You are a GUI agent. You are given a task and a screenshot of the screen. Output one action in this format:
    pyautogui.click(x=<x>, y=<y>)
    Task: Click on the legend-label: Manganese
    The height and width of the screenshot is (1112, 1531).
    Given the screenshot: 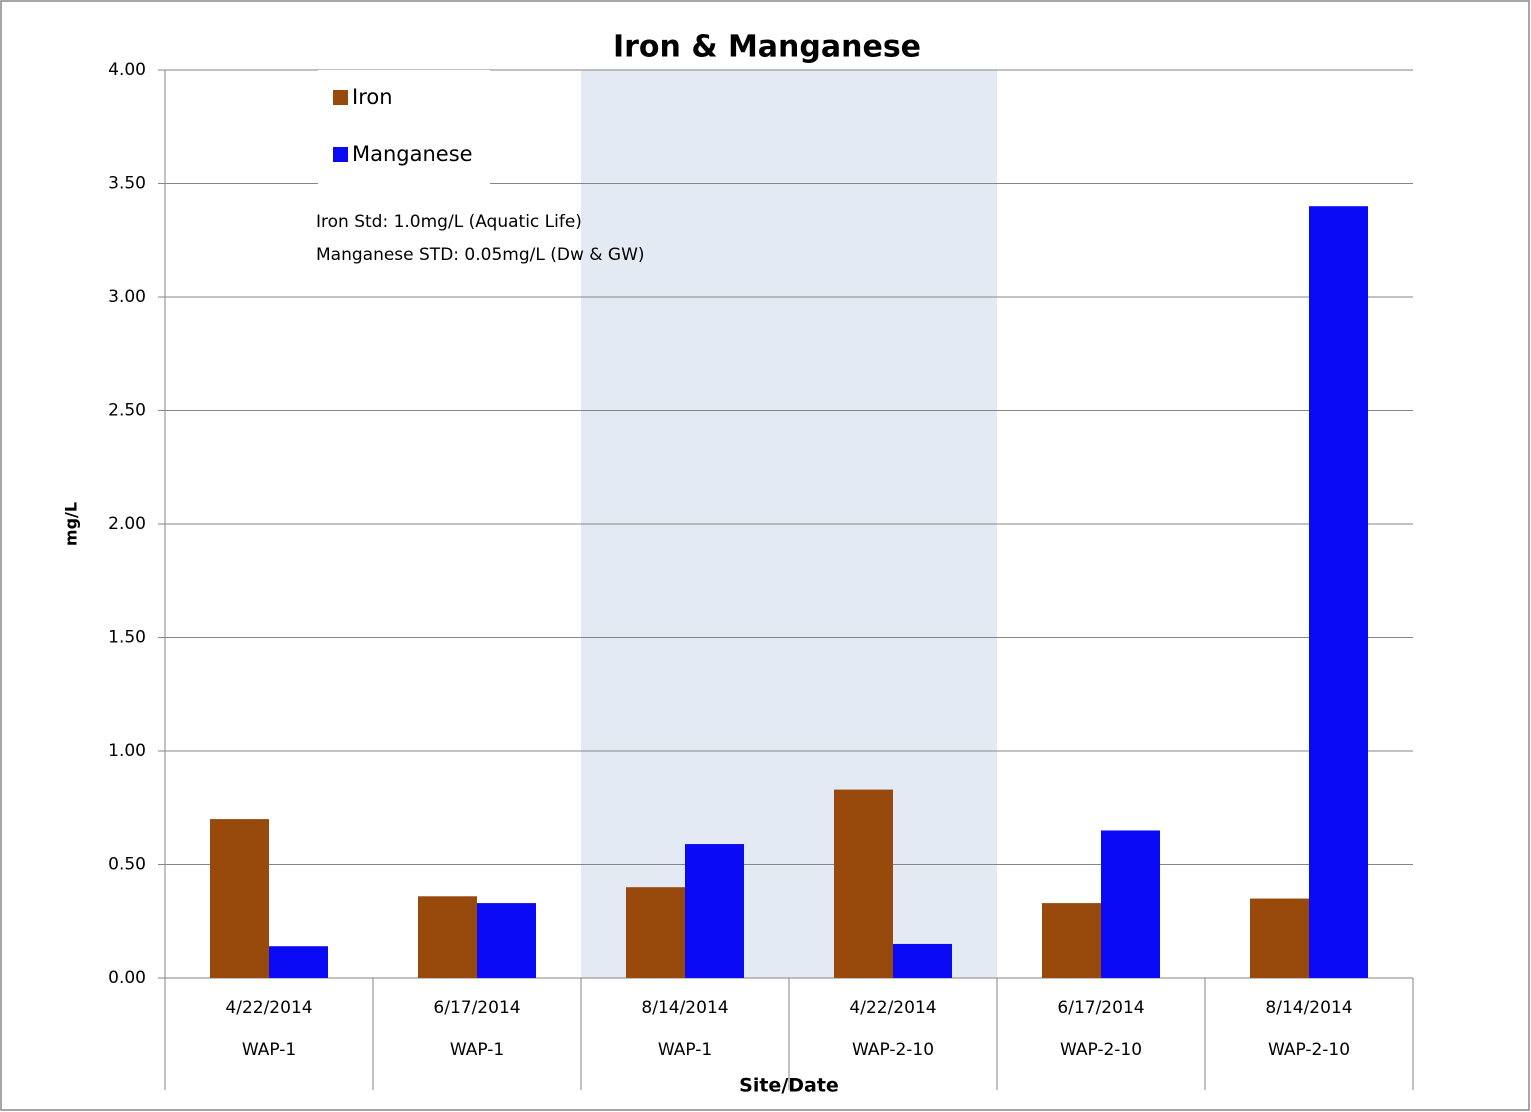 What is the action you would take?
    pyautogui.click(x=412, y=154)
    